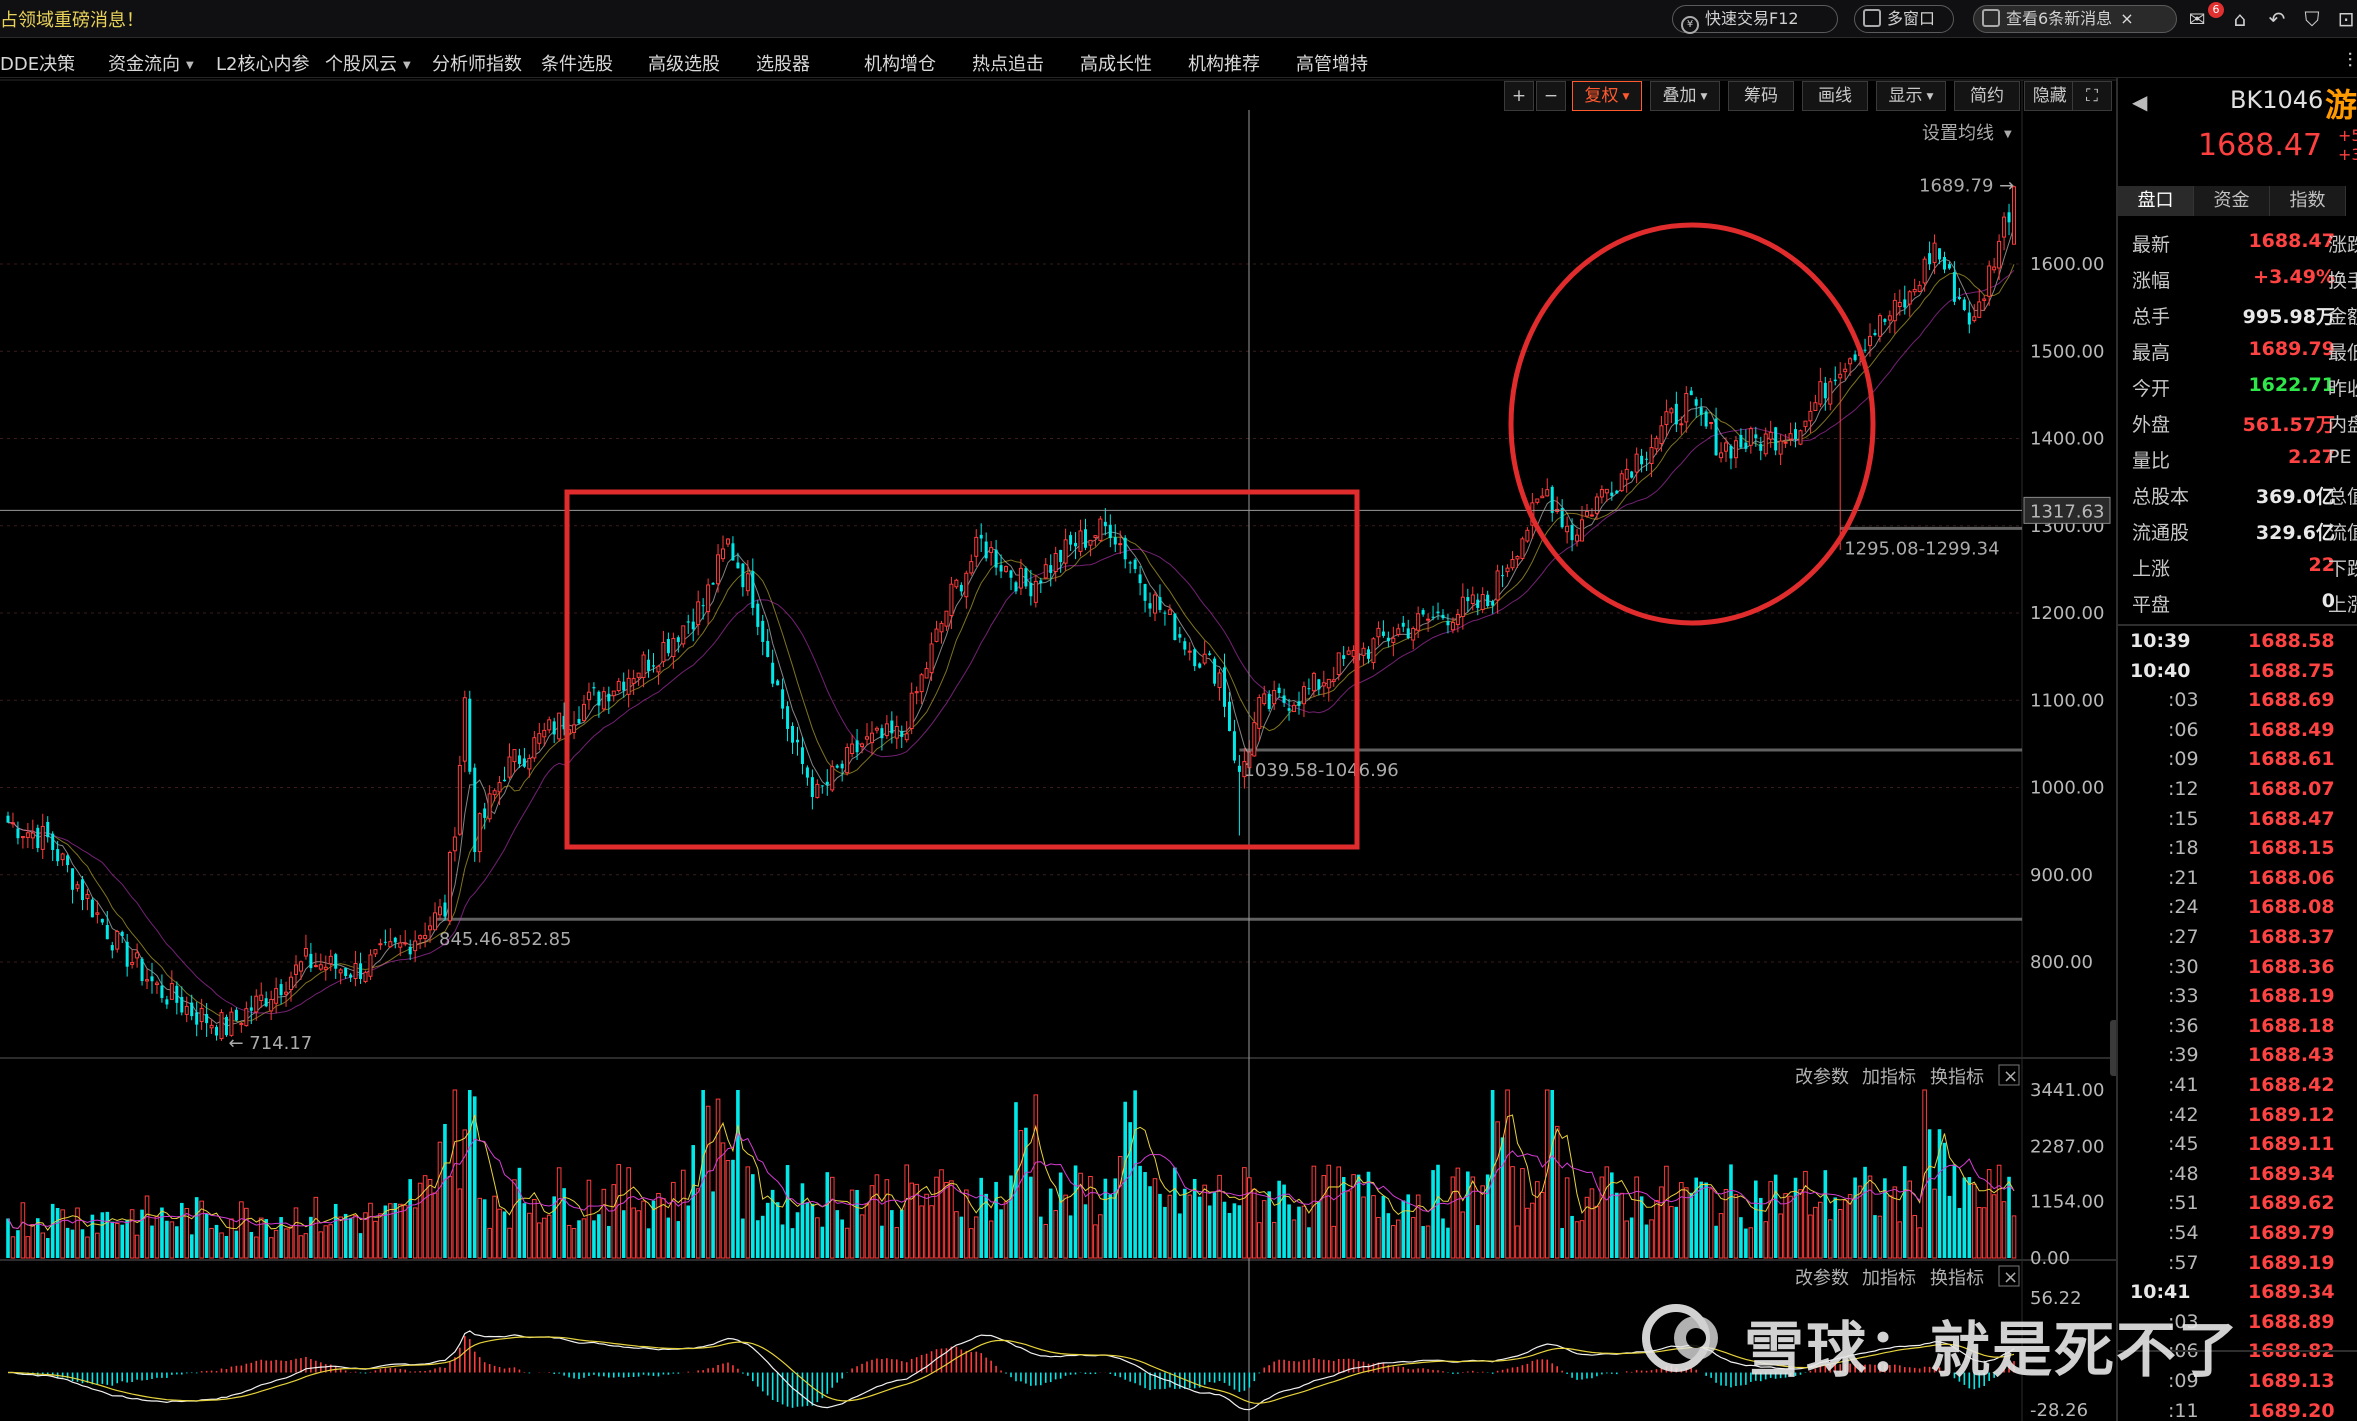  I want to click on home-icon: ⌂, so click(2240, 19).